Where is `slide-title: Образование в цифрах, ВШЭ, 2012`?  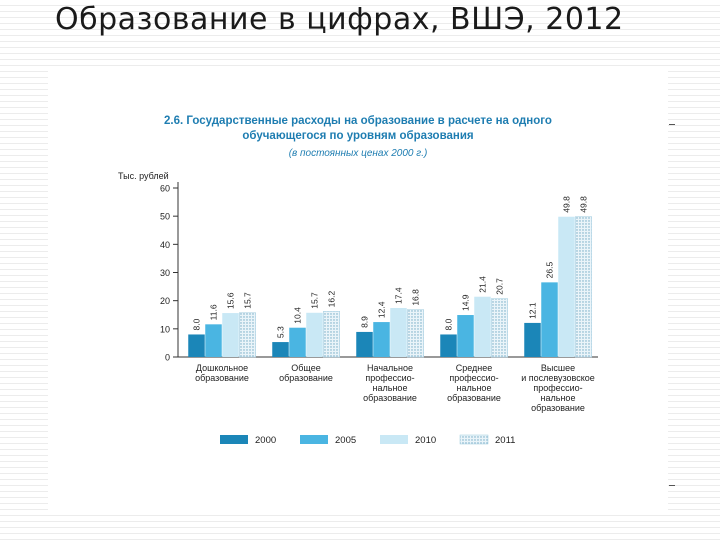
slide-title: Образование в цифрах, ВШЭ, 2012 is located at coordinates (339, 19).